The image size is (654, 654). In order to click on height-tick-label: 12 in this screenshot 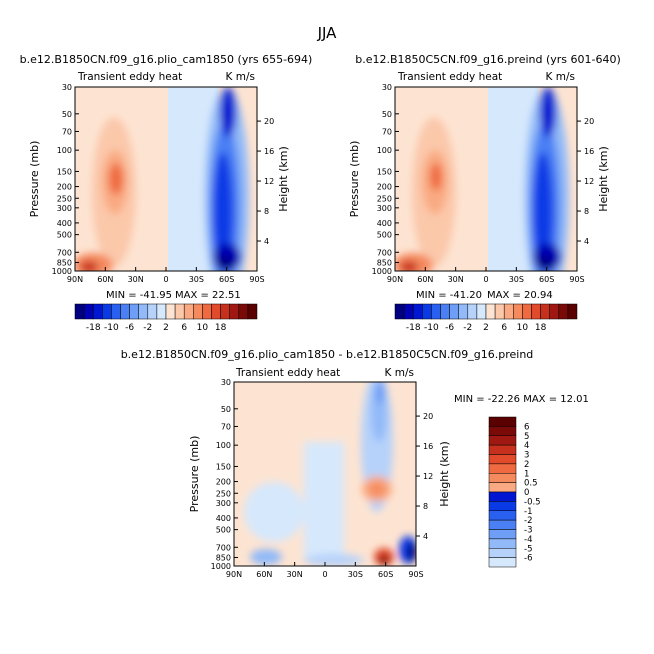, I will do `click(589, 181)`.